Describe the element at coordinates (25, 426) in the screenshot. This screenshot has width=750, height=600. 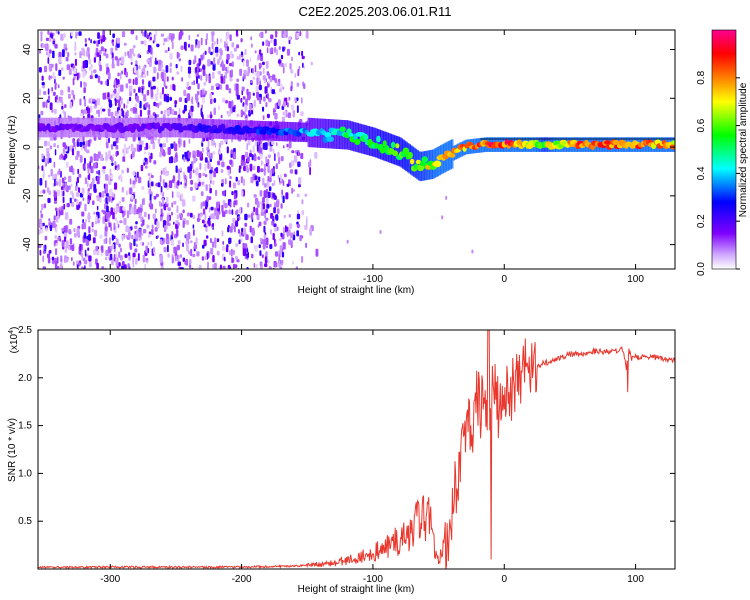
I see `y-tick-label: 1.5` at that location.